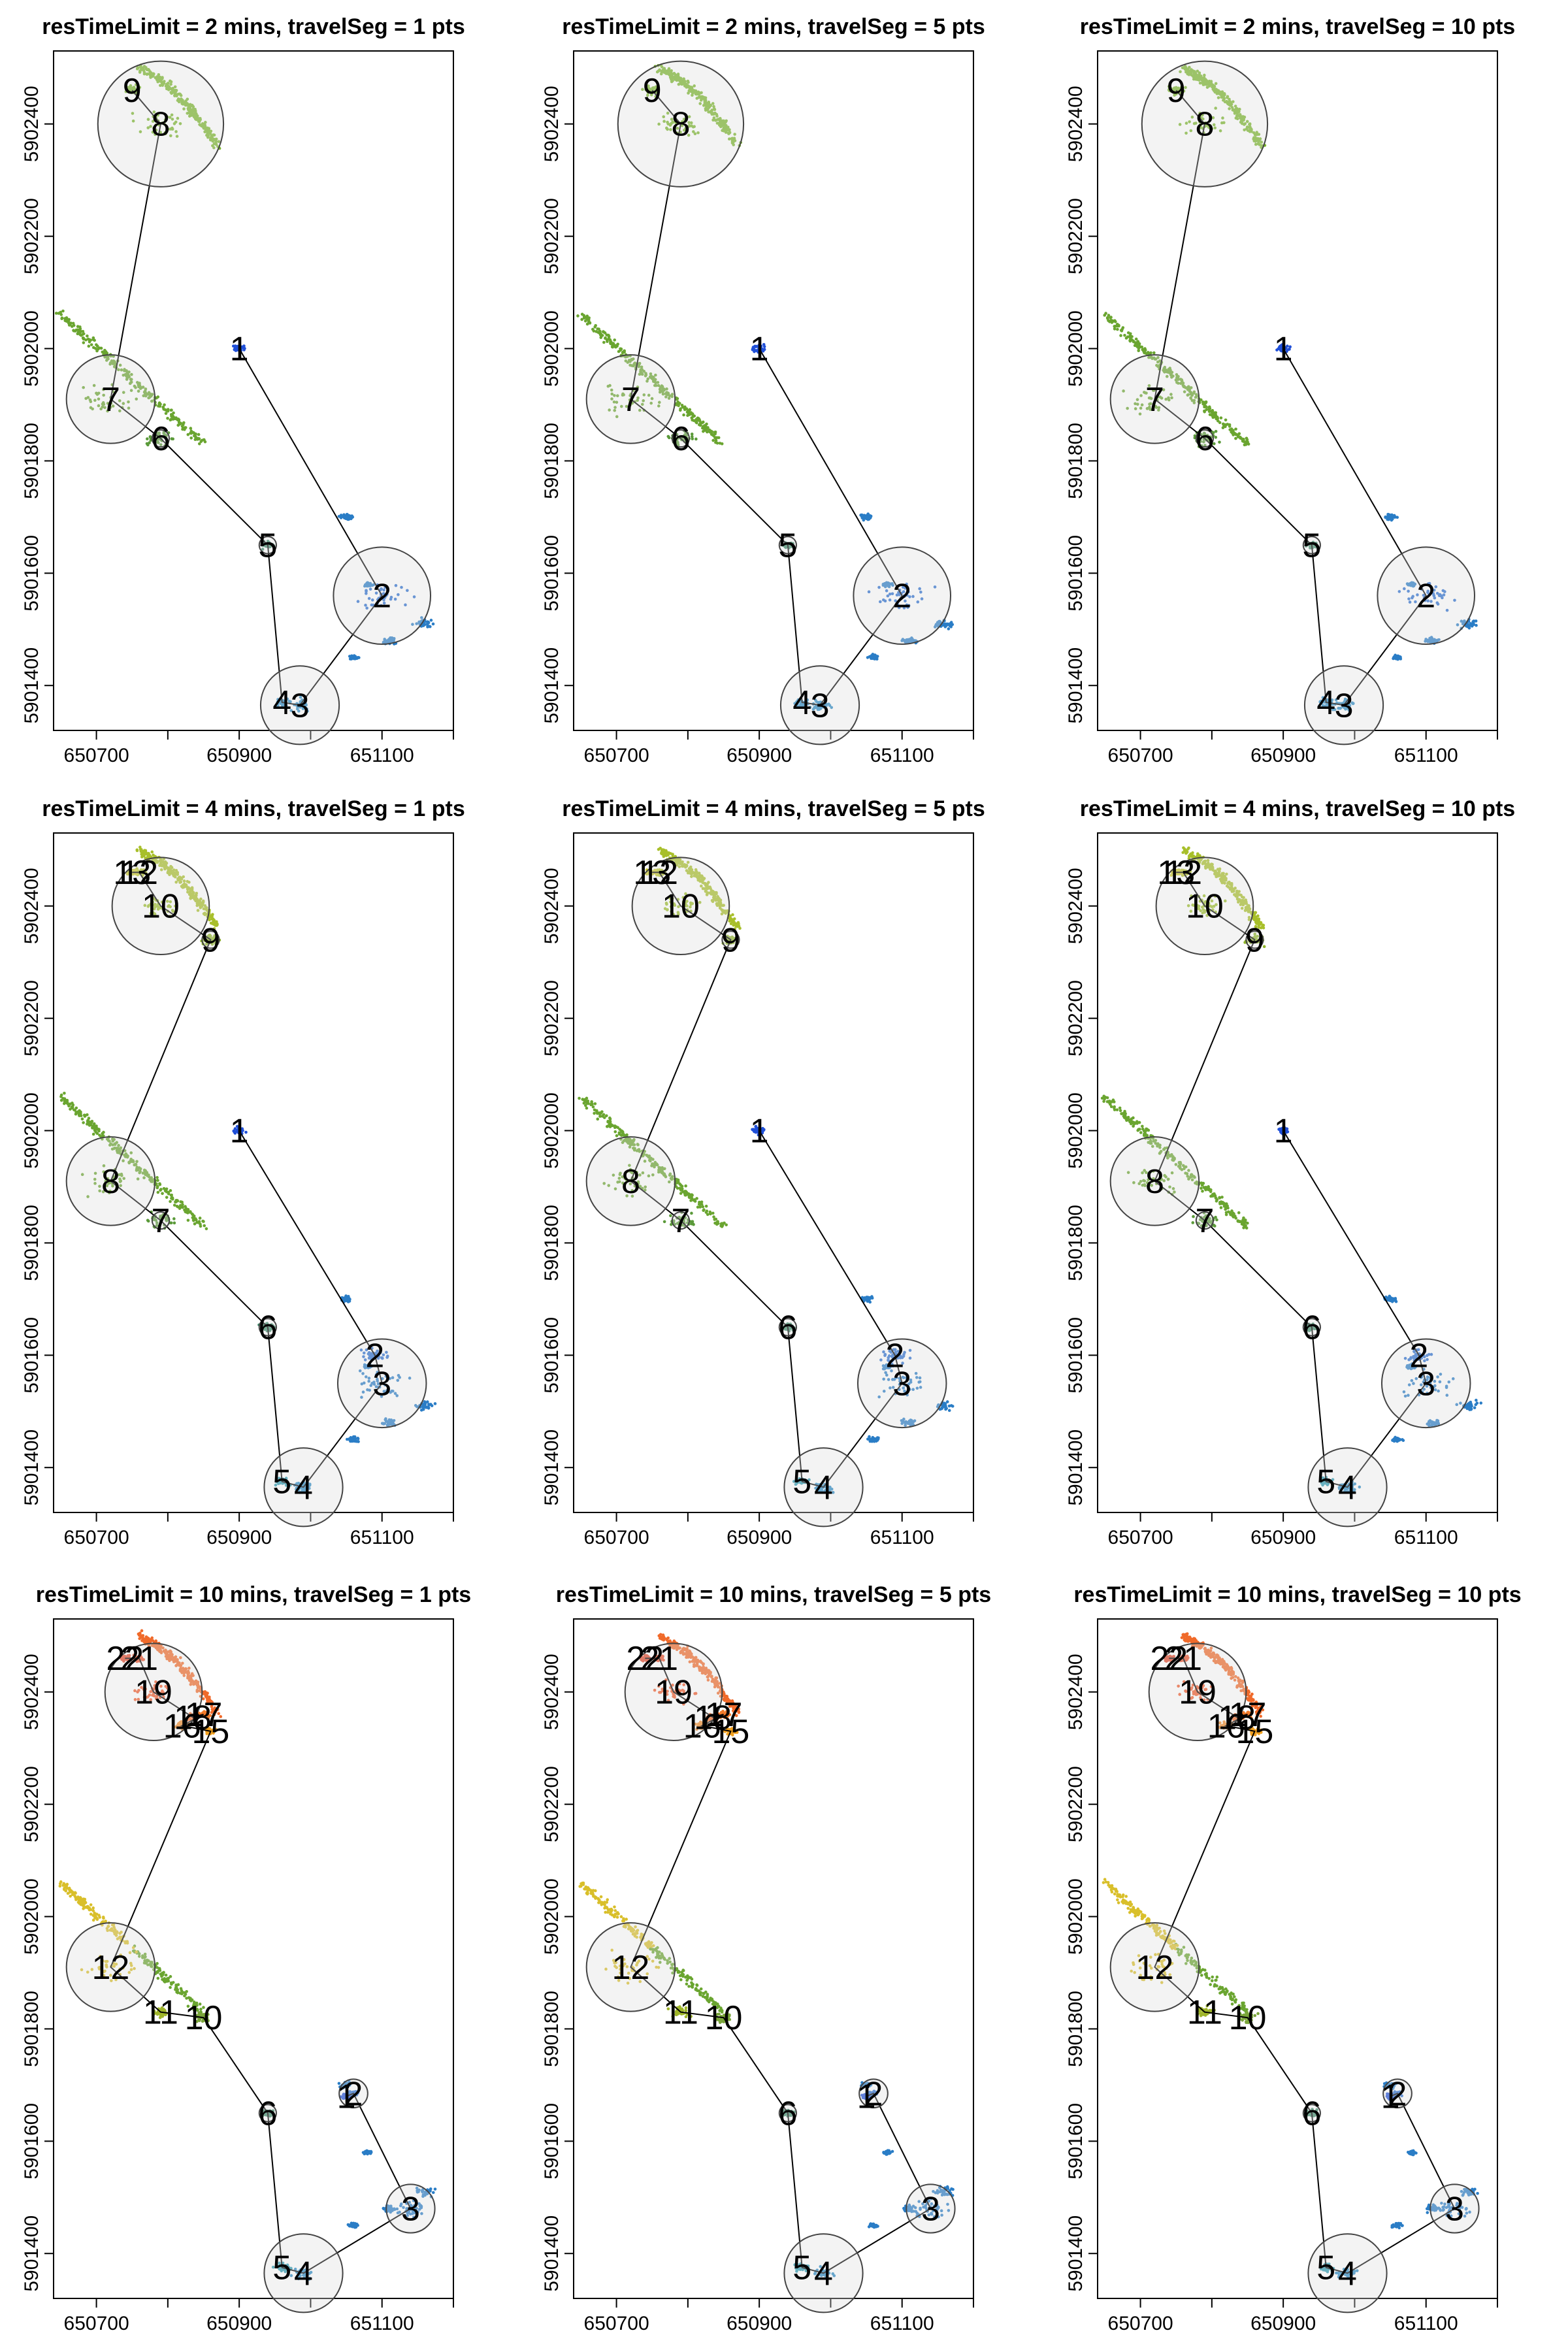 The height and width of the screenshot is (2352, 1568). Describe the element at coordinates (773, 808) in the screenshot. I see `panel-title: resTimeLimit = 4 mins, travelSeg = 5 pts` at that location.